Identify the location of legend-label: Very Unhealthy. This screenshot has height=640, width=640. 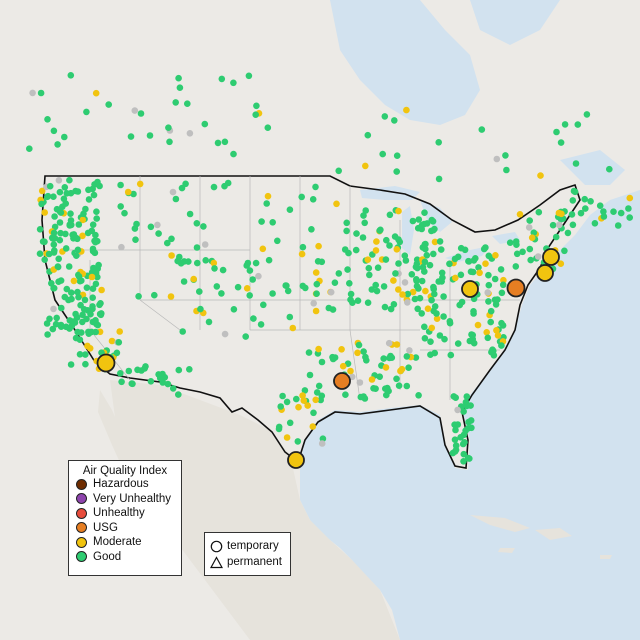
(132, 498).